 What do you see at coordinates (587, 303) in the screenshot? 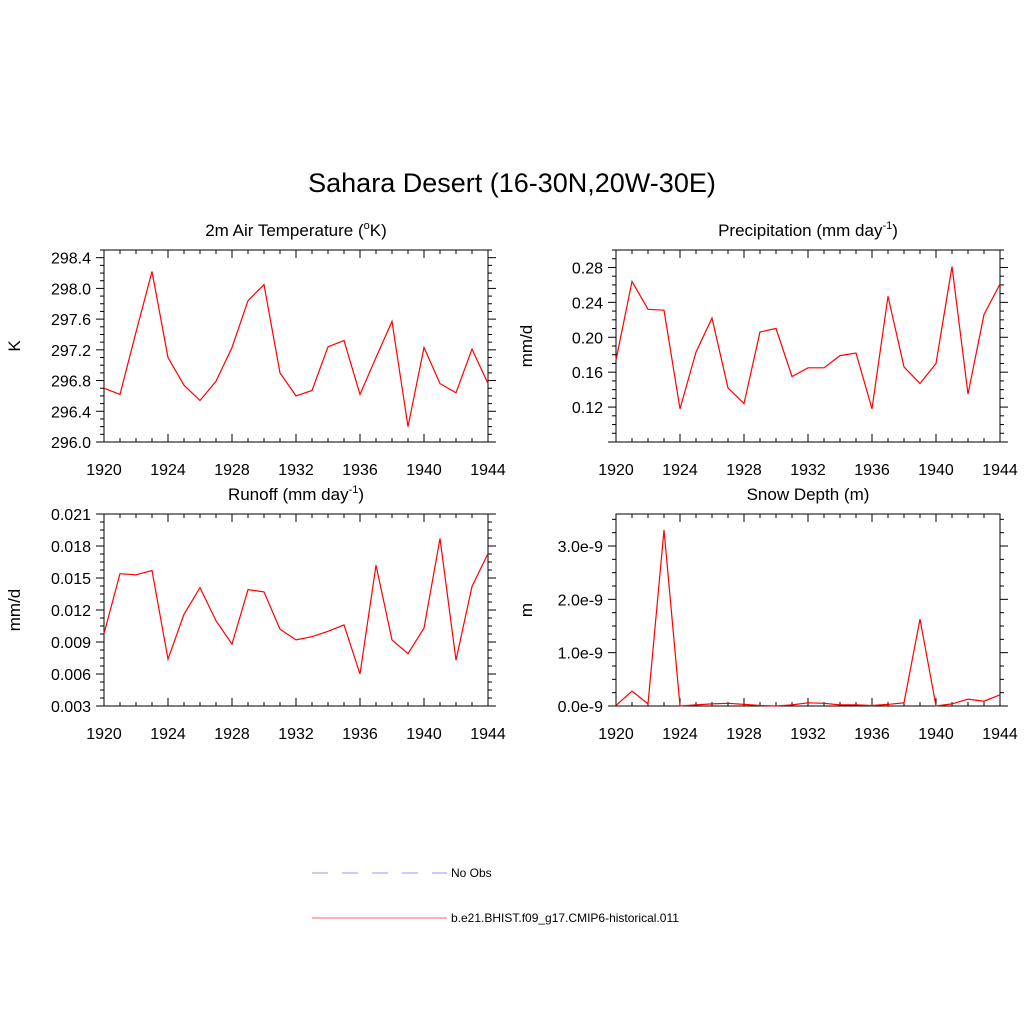
I see `y-tick-label: 0.24` at bounding box center [587, 303].